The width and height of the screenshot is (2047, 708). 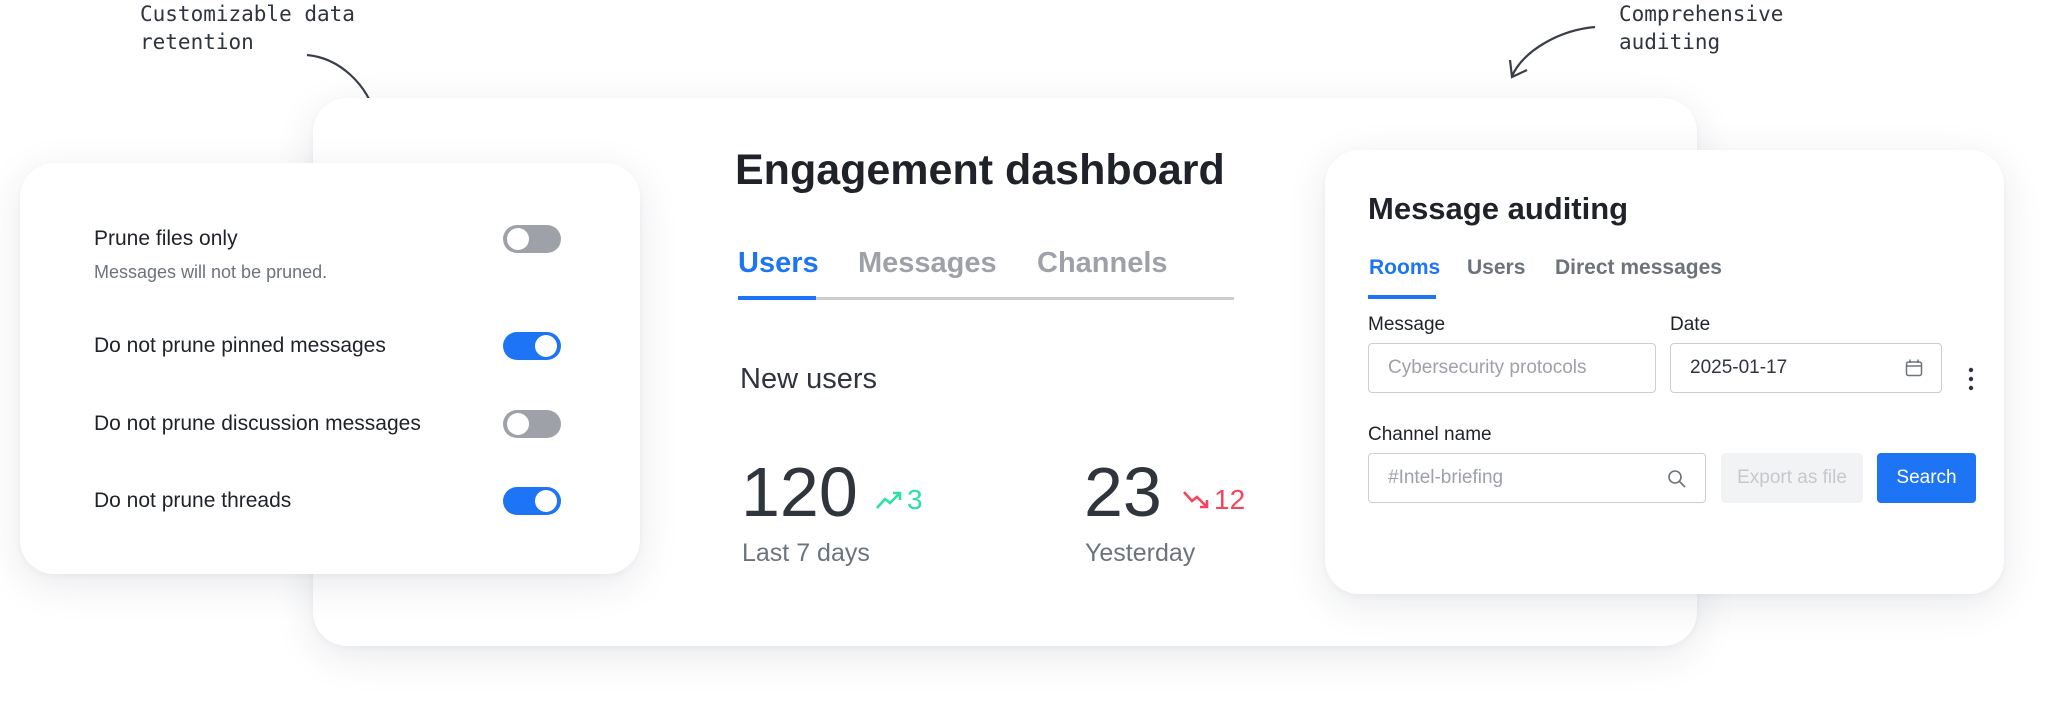 What do you see at coordinates (1140, 553) in the screenshot?
I see `stat-period: Yesterday` at bounding box center [1140, 553].